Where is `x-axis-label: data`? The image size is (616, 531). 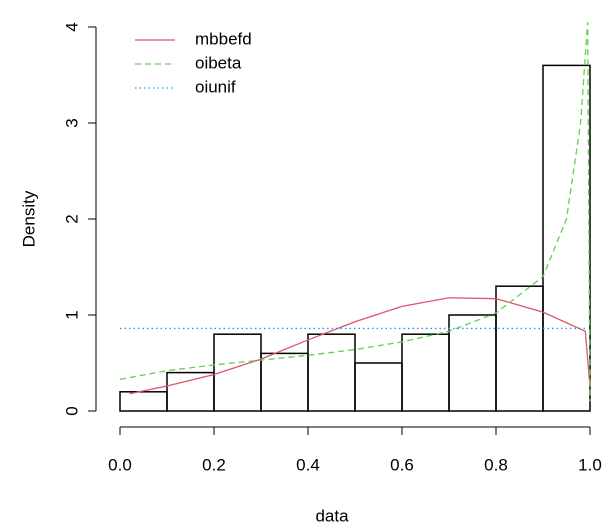
x-axis-label: data is located at coordinates (332, 515).